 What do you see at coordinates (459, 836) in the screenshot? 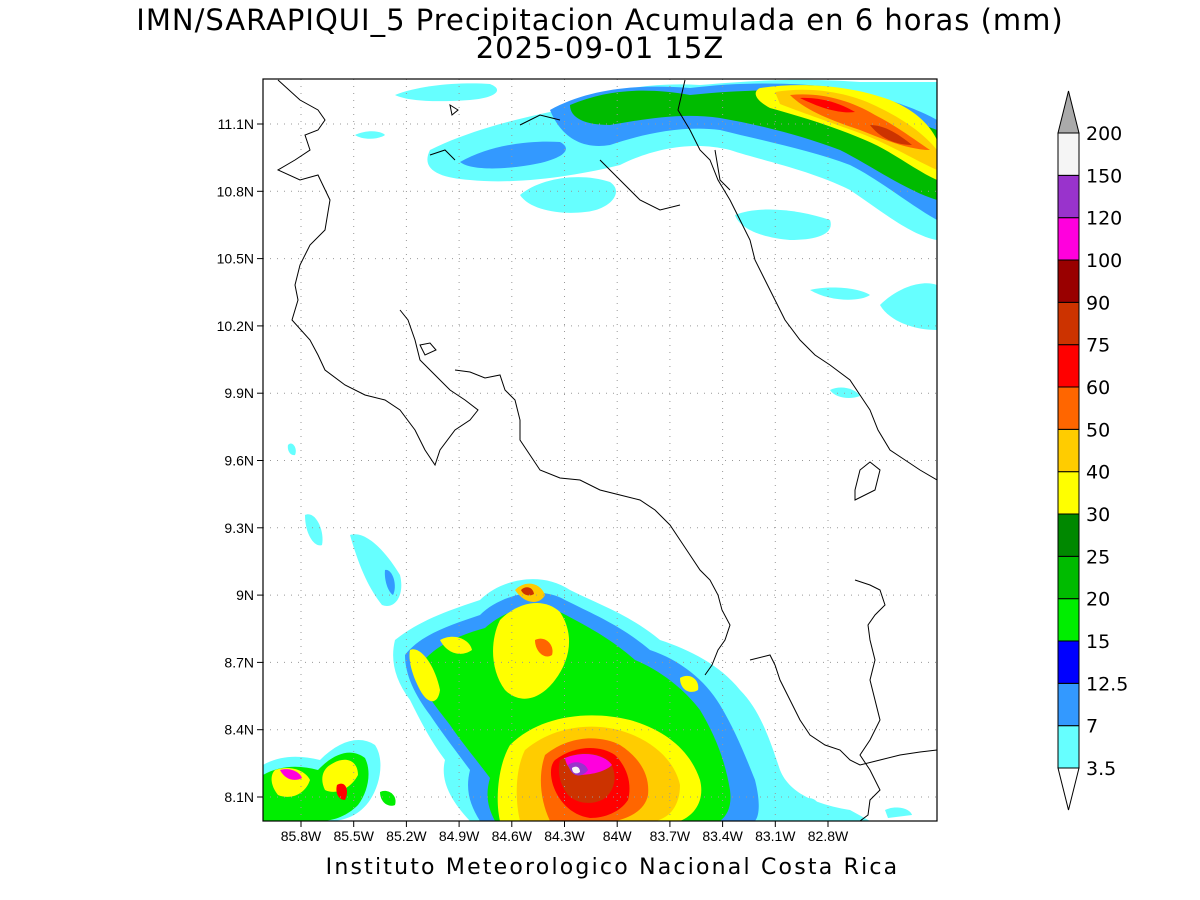
I see `lon-tick-label: 84.9W` at bounding box center [459, 836].